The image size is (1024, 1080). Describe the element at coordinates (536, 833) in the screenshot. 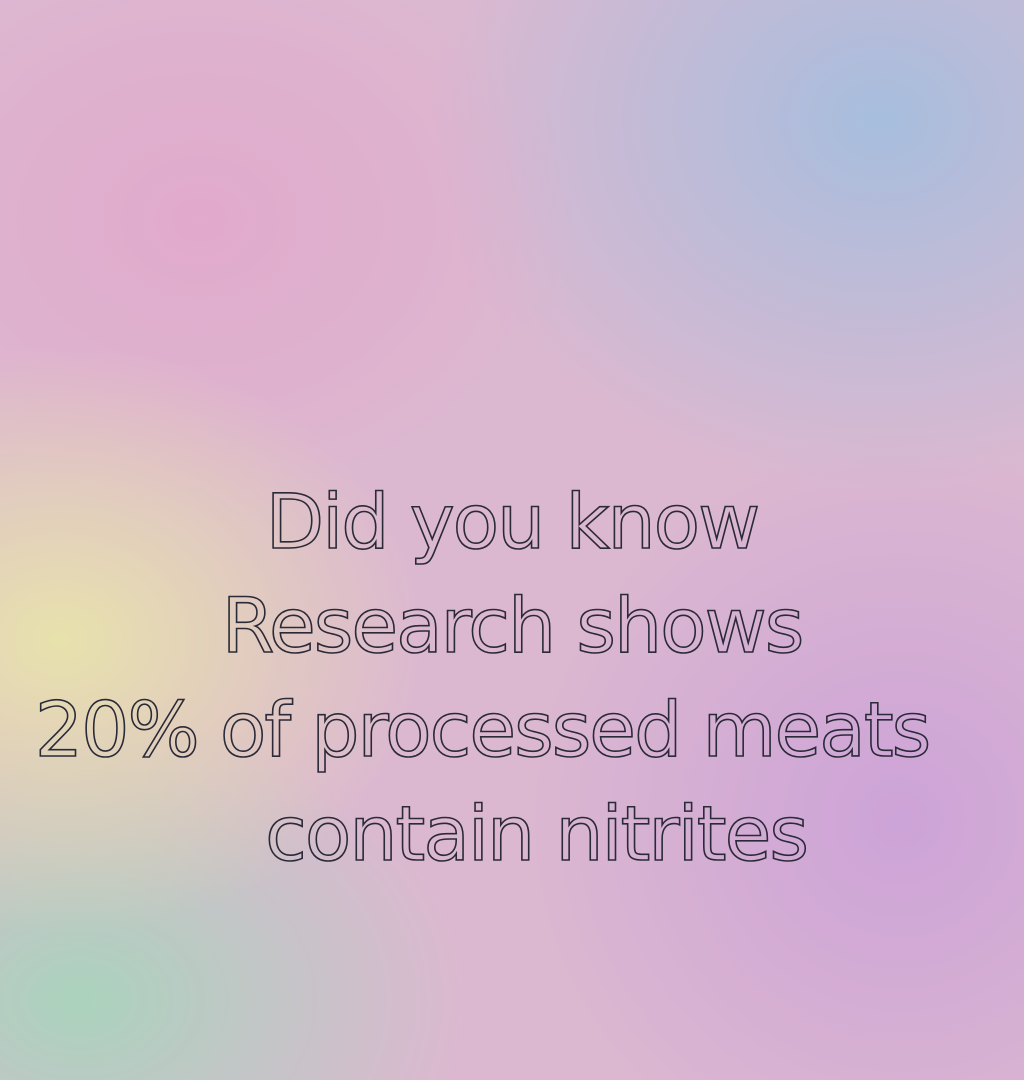

I see `text-line: contain nitrites` at that location.